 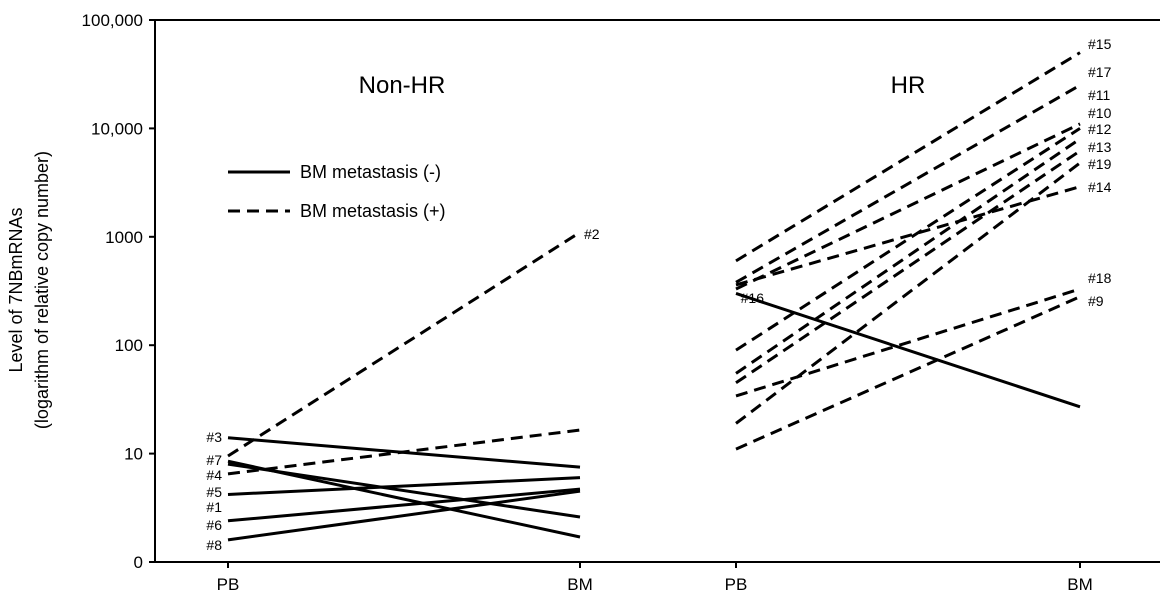 I want to click on y-tick-label: 10,000, so click(x=117, y=128).